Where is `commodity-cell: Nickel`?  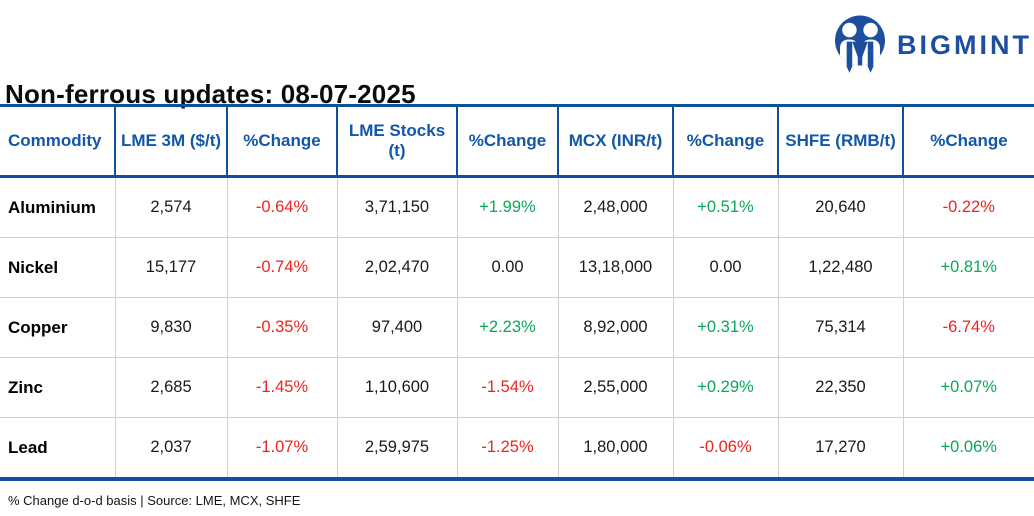 commodity-cell: Nickel is located at coordinates (57, 267).